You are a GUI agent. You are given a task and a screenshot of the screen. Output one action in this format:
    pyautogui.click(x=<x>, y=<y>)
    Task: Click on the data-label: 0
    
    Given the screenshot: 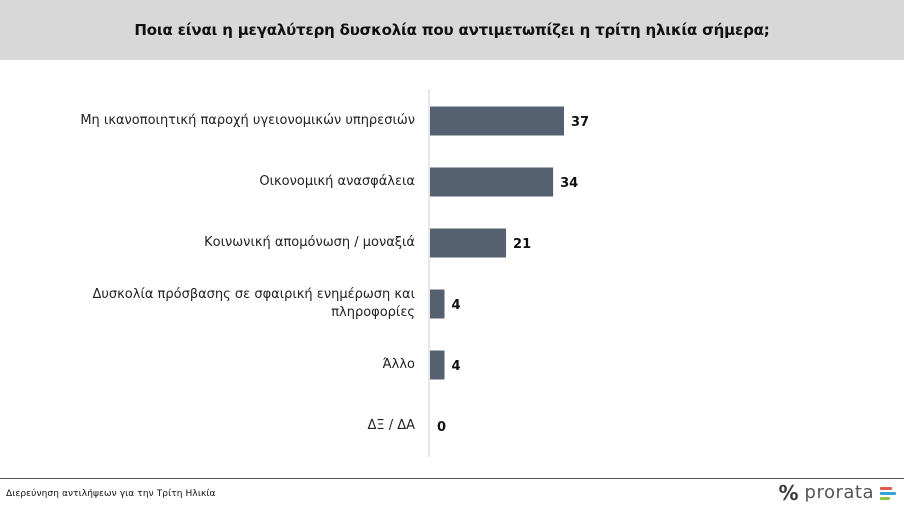 What is the action you would take?
    pyautogui.click(x=441, y=427)
    